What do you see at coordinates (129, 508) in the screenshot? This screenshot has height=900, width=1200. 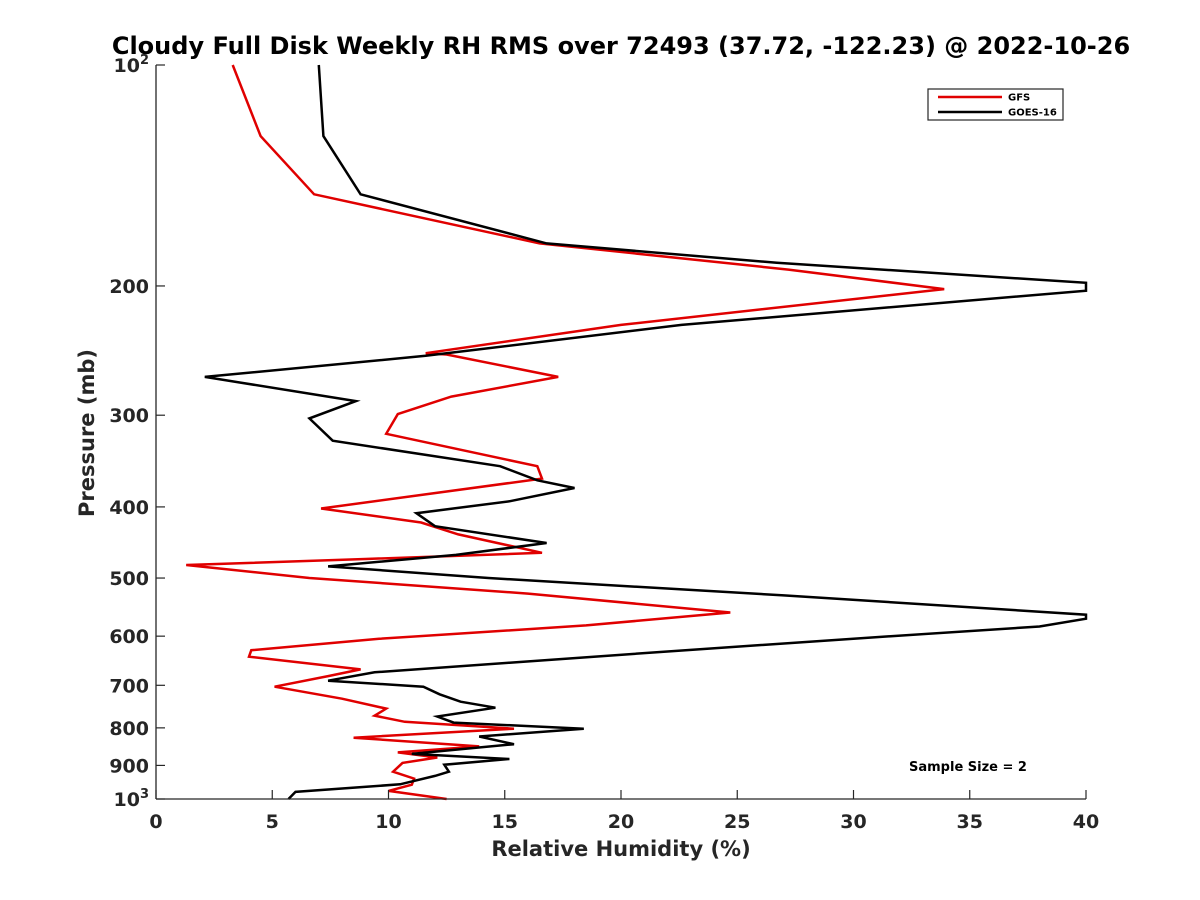 I see `y-tick-label: 400` at bounding box center [129, 508].